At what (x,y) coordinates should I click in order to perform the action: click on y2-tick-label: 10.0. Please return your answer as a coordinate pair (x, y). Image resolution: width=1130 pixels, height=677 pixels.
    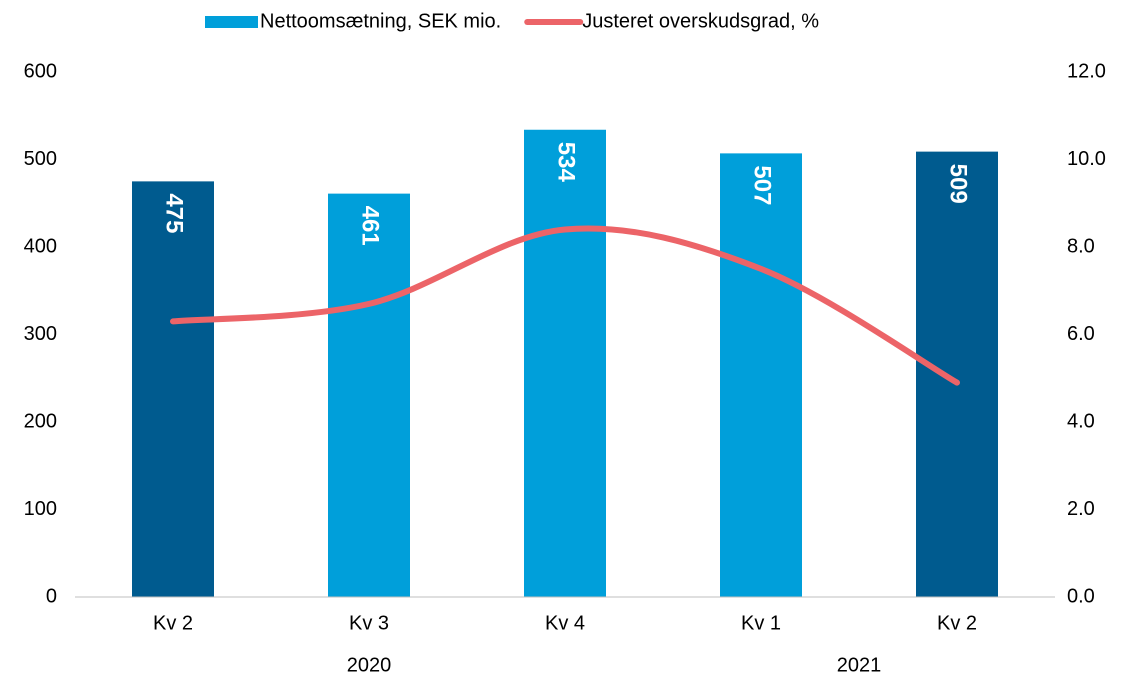
    Looking at the image, I should click on (1086, 159).